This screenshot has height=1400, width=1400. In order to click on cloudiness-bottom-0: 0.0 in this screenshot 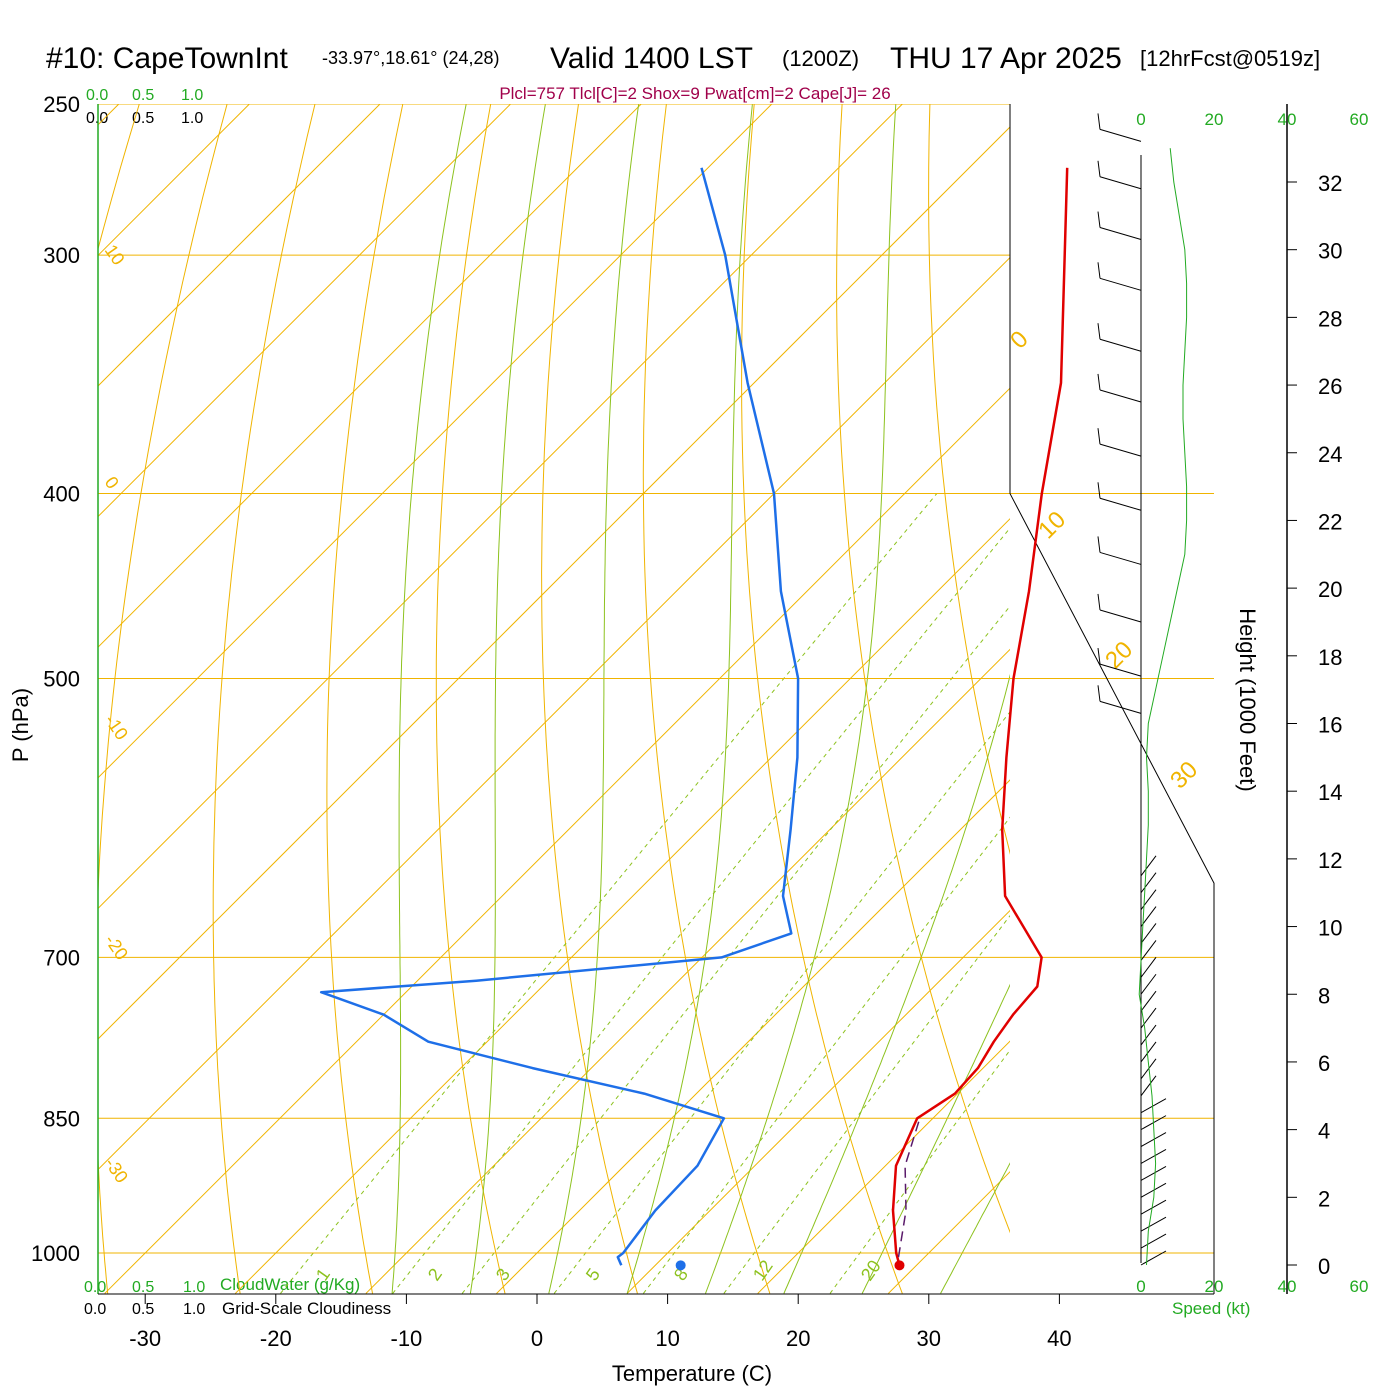, I will do `click(95, 1309)`.